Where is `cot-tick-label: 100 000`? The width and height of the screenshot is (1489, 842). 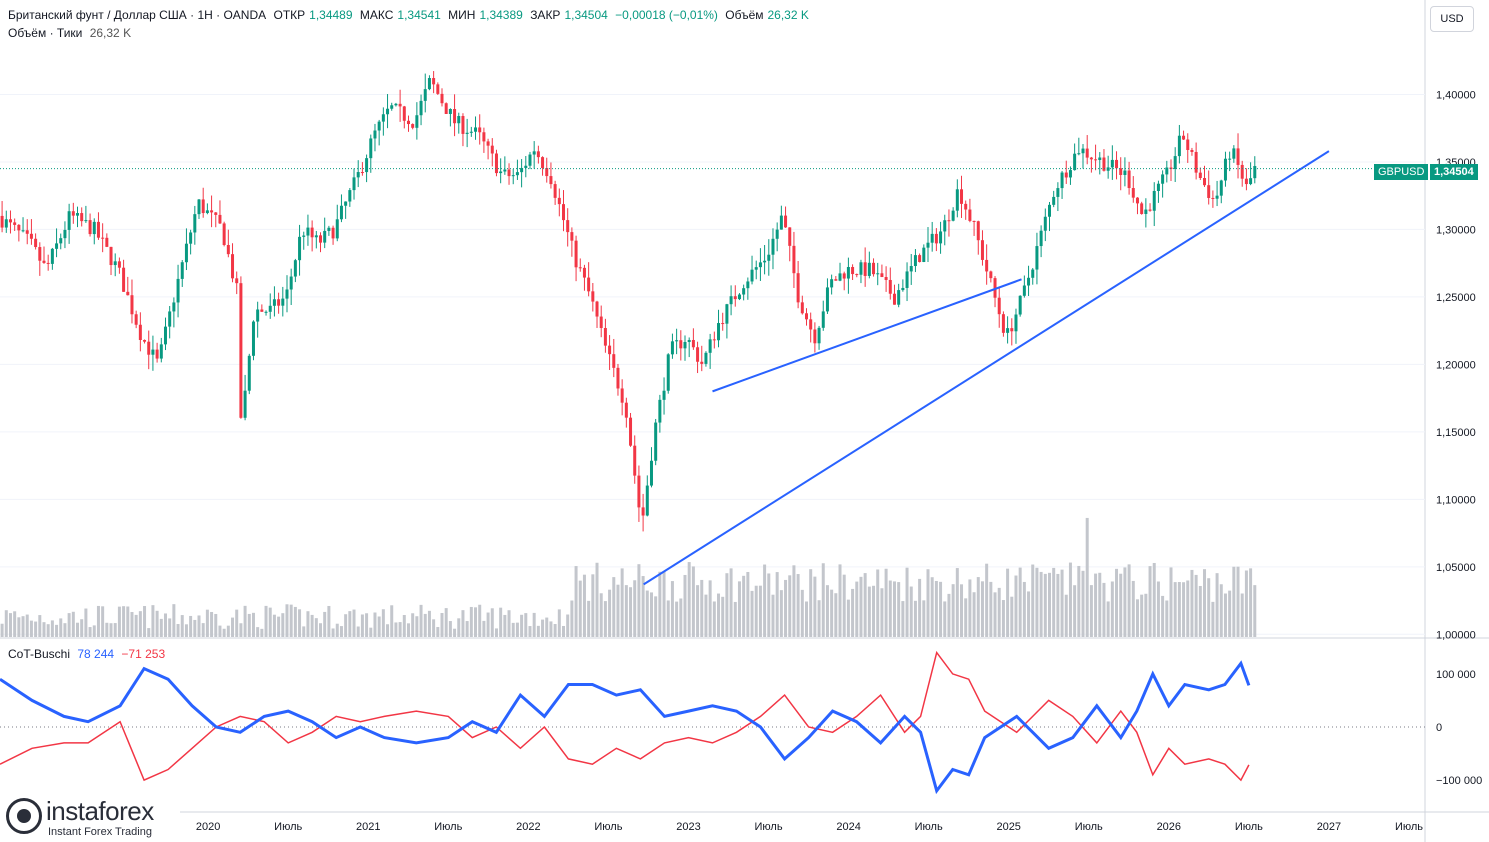 cot-tick-label: 100 000 is located at coordinates (1456, 675).